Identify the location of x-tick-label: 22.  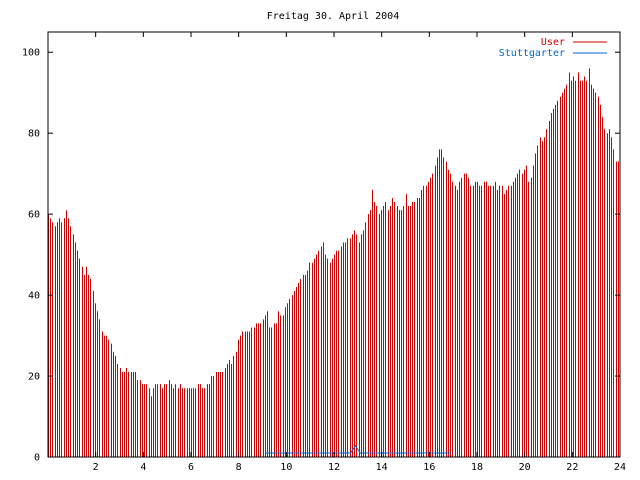
(572, 467).